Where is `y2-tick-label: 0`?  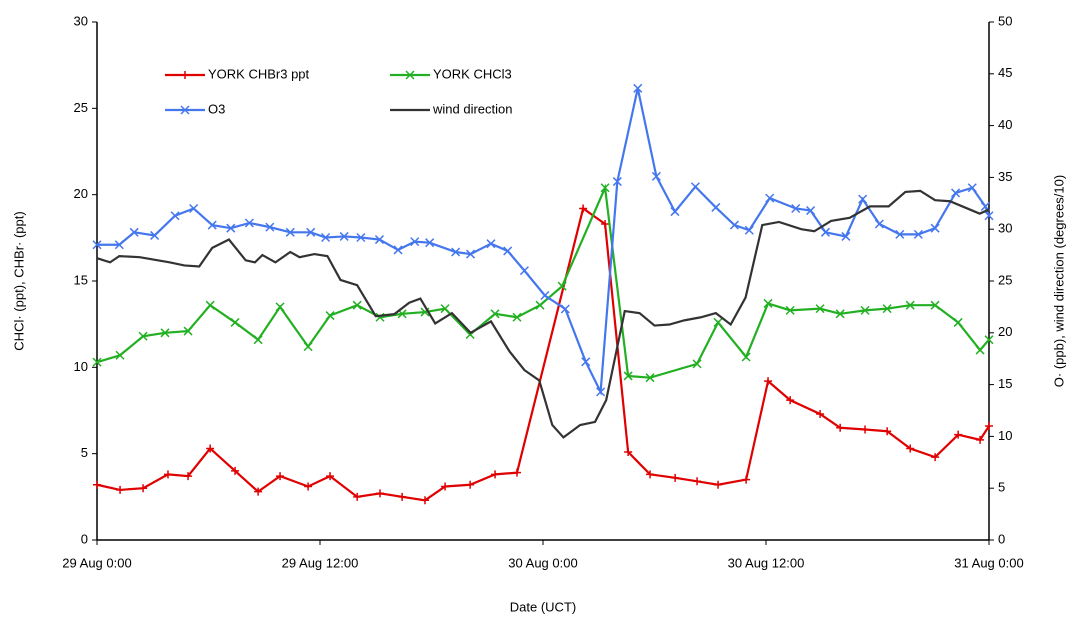 y2-tick-label: 0 is located at coordinates (1001, 538).